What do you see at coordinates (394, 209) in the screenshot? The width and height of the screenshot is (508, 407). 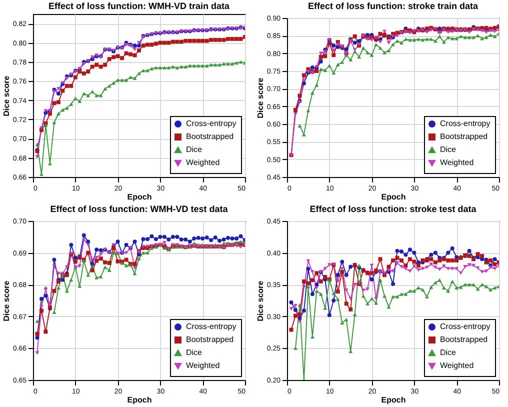 I see `chart-title: Effect of loss function: stroke test data` at bounding box center [394, 209].